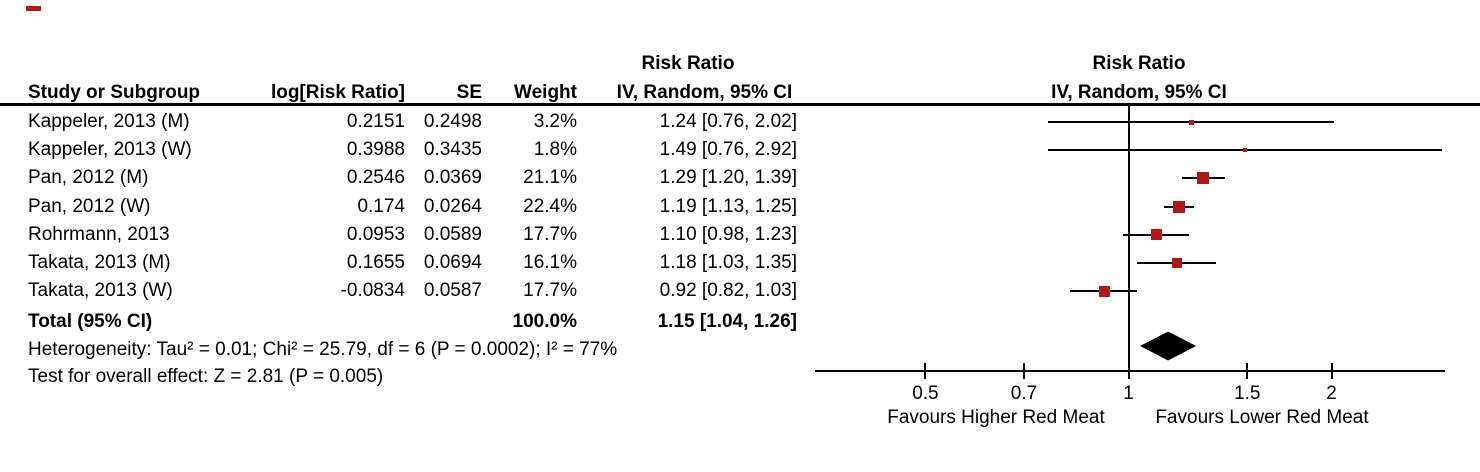  Describe the element at coordinates (337, 92) in the screenshot. I see `column-header-log-risk-ratio: log[Risk Ratio]` at that location.